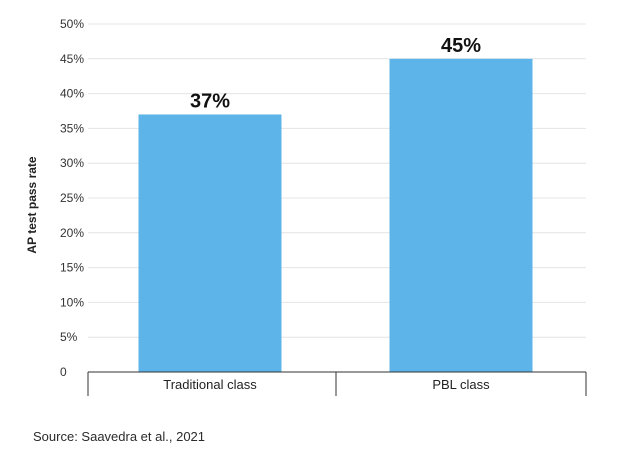 Image resolution: width=640 pixels, height=465 pixels. I want to click on y-axis-ticks: 0 5% 10% 15% 20% 25% 30% 35% 40% 45% 50%, so click(72, 198).